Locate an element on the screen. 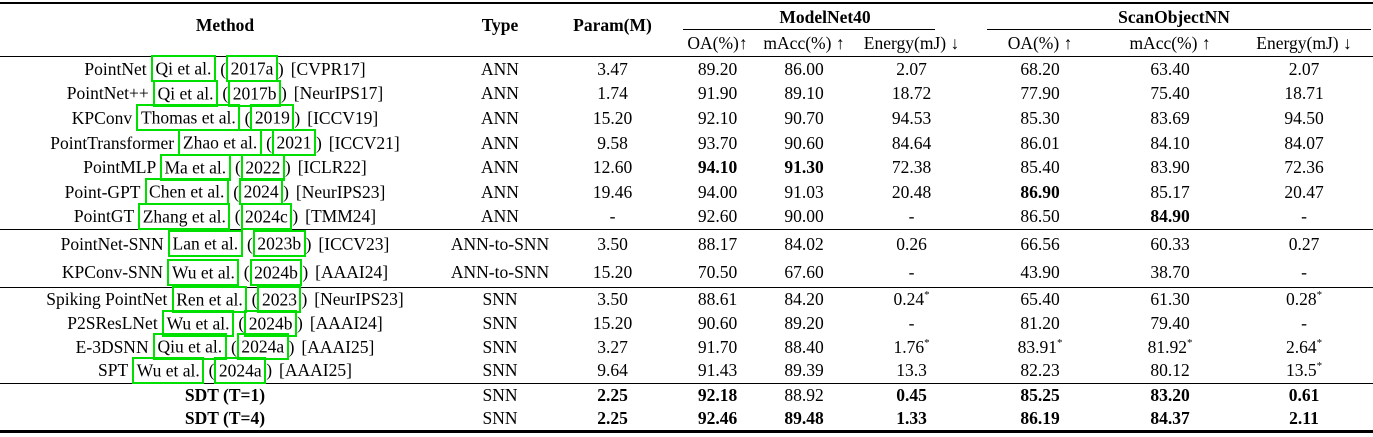 The image size is (1373, 437). scanobjectnn-macc-cell: 84.10 is located at coordinates (1170, 142).